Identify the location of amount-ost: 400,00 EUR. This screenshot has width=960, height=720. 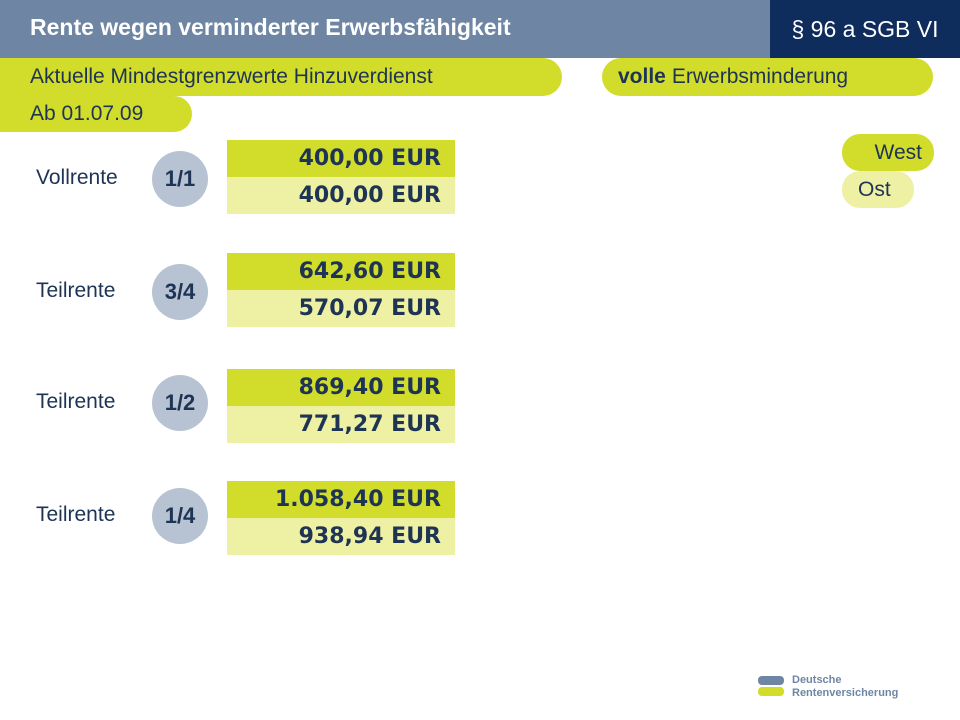
(341, 195).